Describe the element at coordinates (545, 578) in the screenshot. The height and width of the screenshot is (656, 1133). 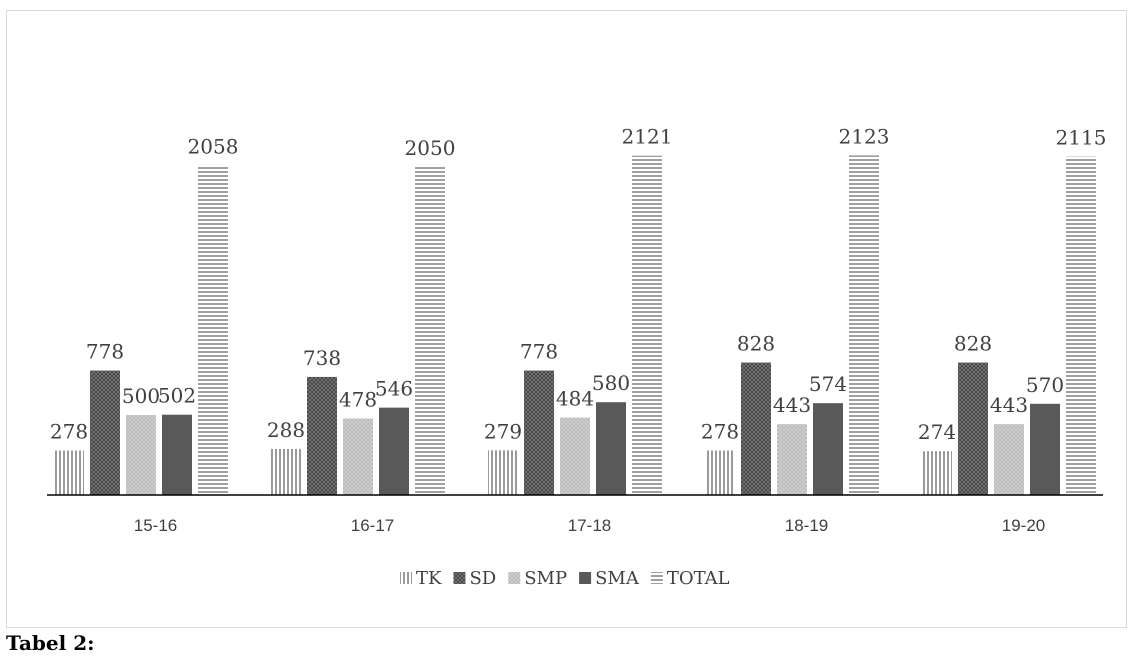
I see `legend-label-smp: SMP` at that location.